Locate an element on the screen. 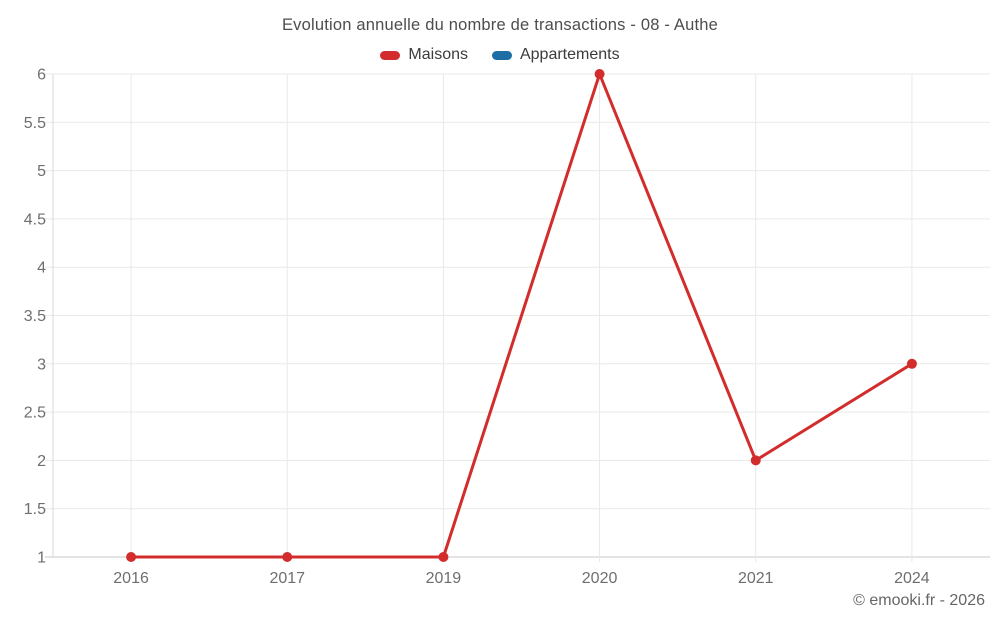 This screenshot has height=625, width=1000. x-tick-label: 2019 is located at coordinates (444, 578).